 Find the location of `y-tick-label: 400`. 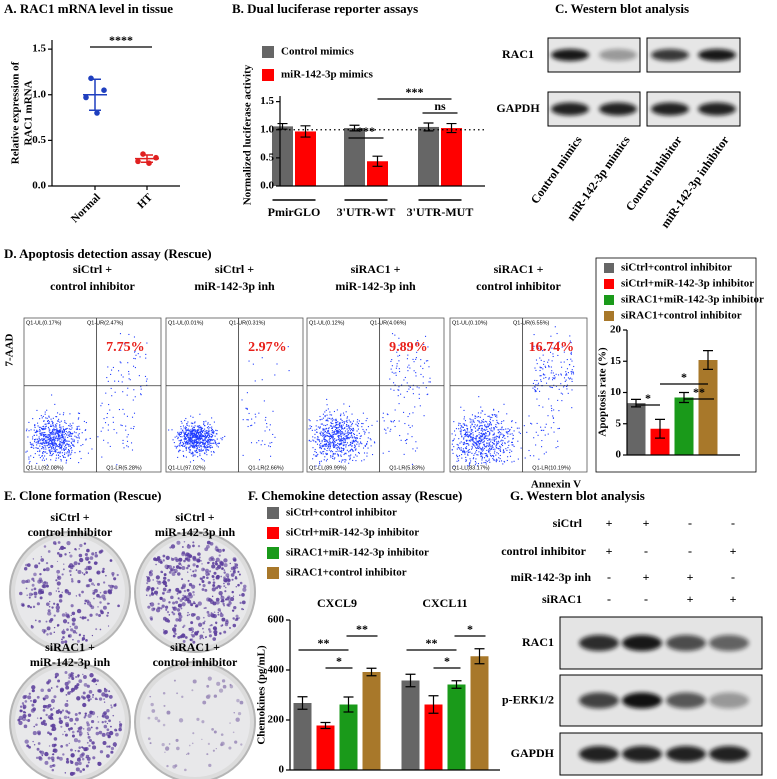

y-tick-label: 400 is located at coordinates (276, 670).